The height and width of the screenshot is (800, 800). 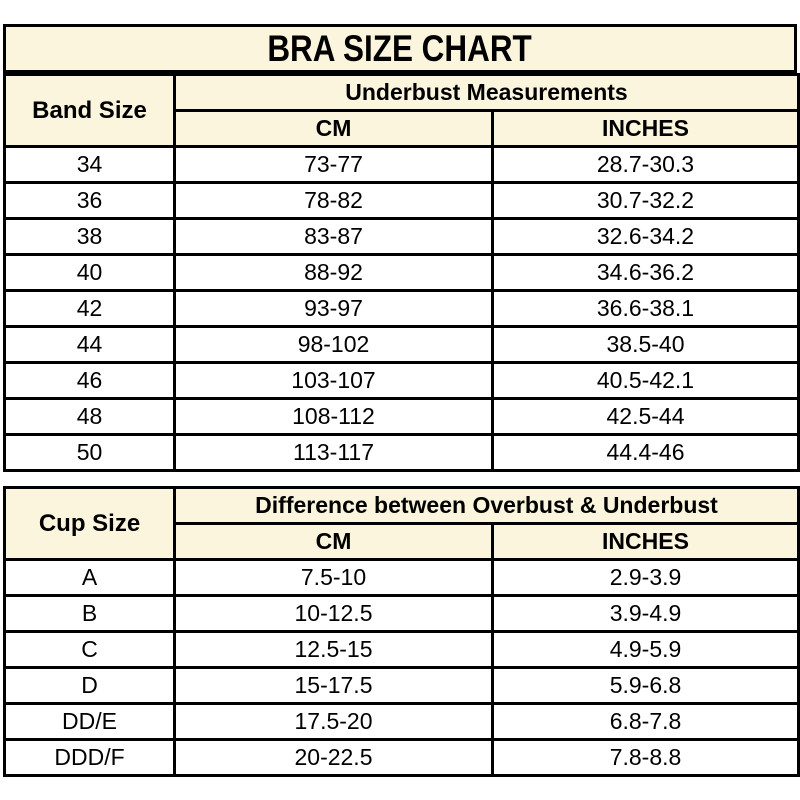 I want to click on table-cell: 4.9-5.9, so click(x=645, y=649).